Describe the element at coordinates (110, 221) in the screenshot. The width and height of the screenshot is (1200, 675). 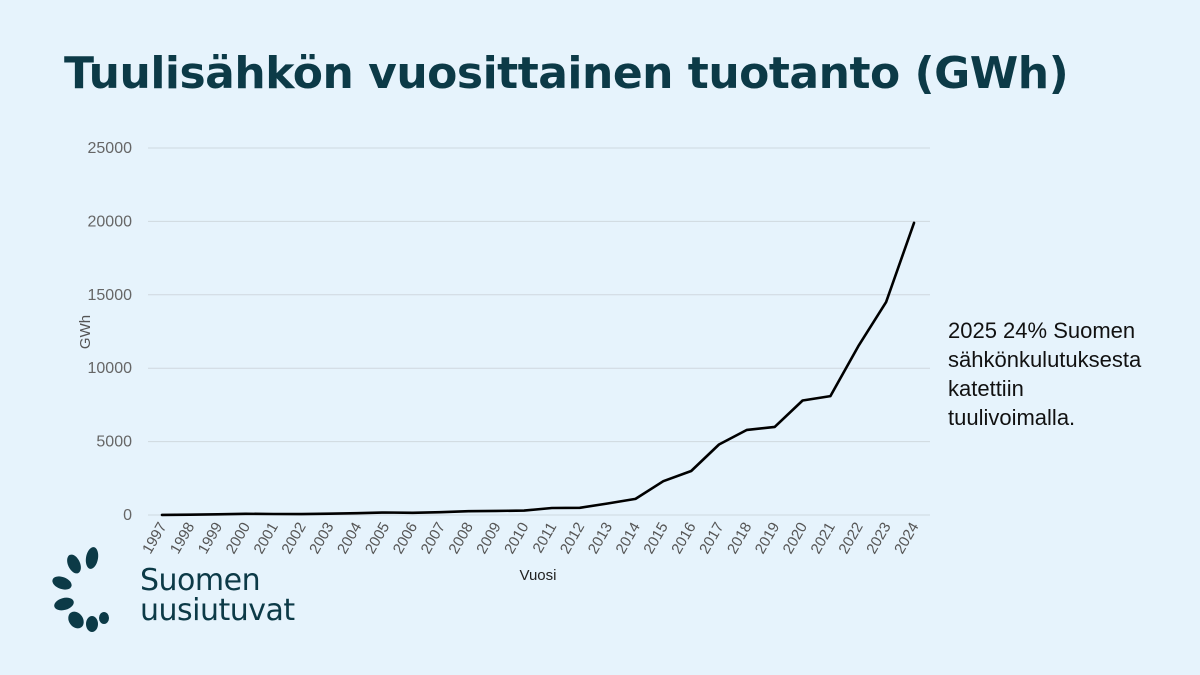
I see `y-tick-label: 20000` at that location.